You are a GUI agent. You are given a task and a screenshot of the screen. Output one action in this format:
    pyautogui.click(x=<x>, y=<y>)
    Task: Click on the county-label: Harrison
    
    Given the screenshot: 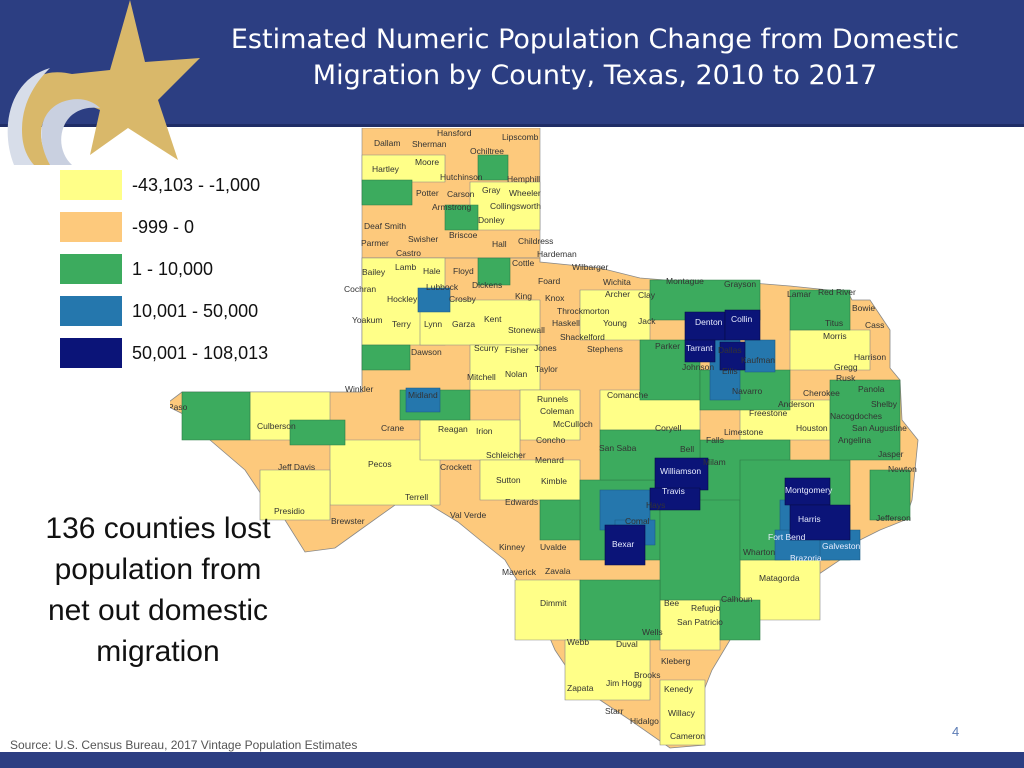 What is the action you would take?
    pyautogui.click(x=870, y=357)
    